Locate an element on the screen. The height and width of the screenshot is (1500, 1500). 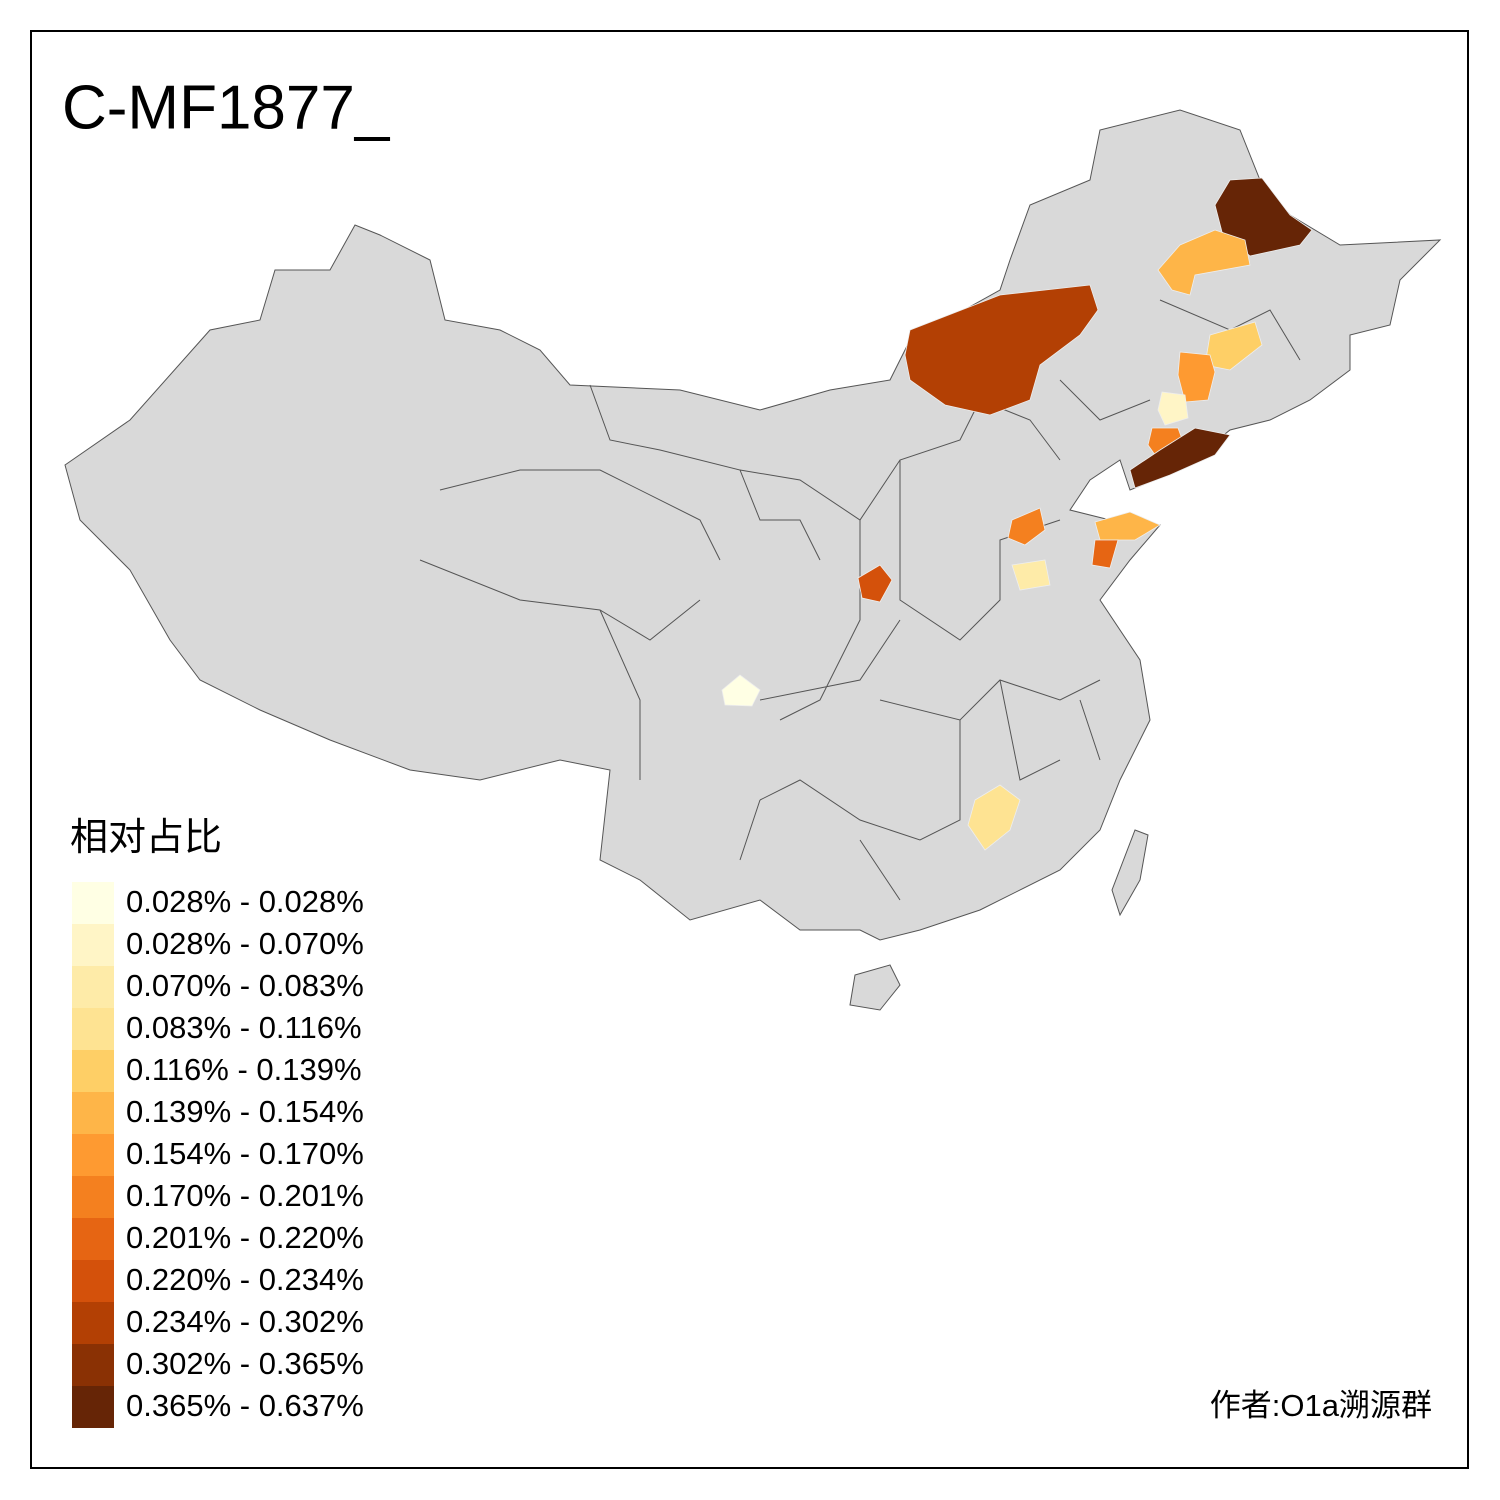
legend-label: 0.139% - 0.154% is located at coordinates (245, 1111).